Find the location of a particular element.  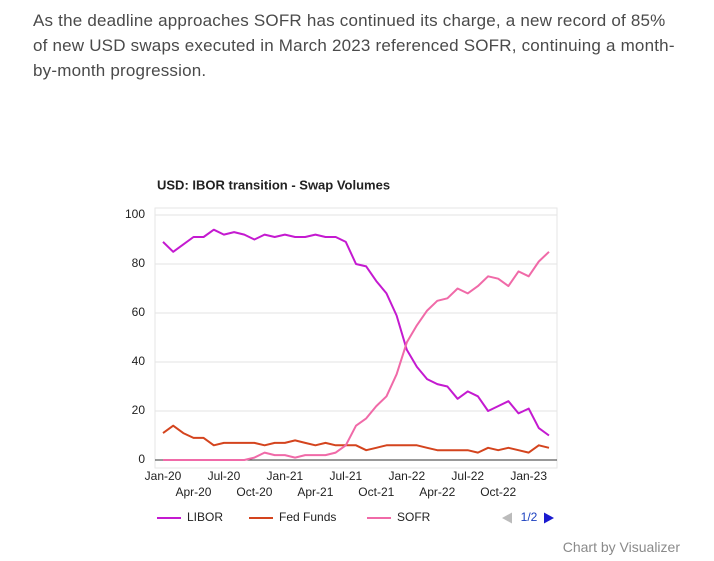

y-tick-label: 100 is located at coordinates (135, 214).